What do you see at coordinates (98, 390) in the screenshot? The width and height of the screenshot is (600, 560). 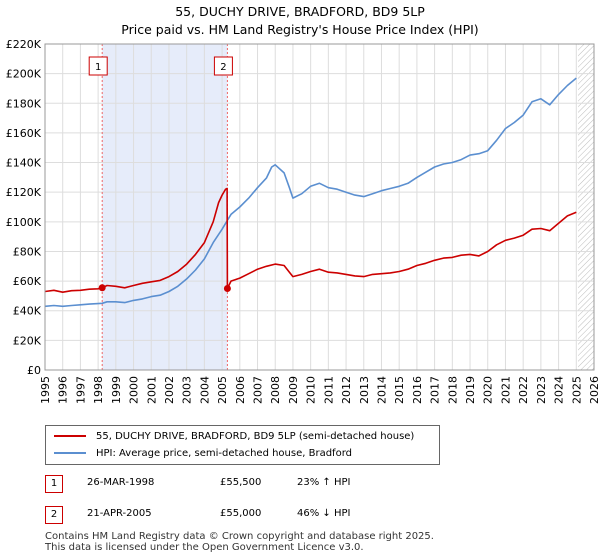 I see `x-tick-label: 1998` at bounding box center [98, 390].